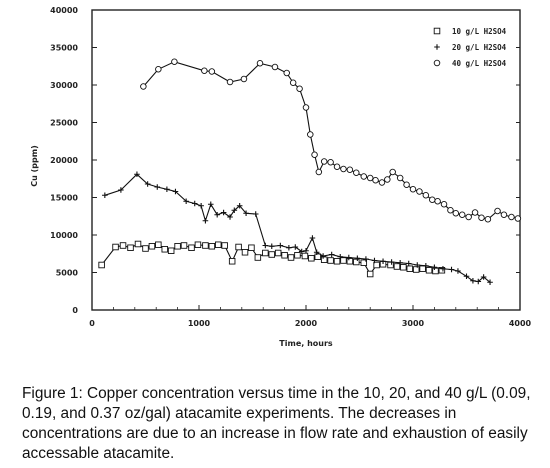 This screenshot has height=468, width=550. I want to click on y-tick-label: 0, so click(75, 310).